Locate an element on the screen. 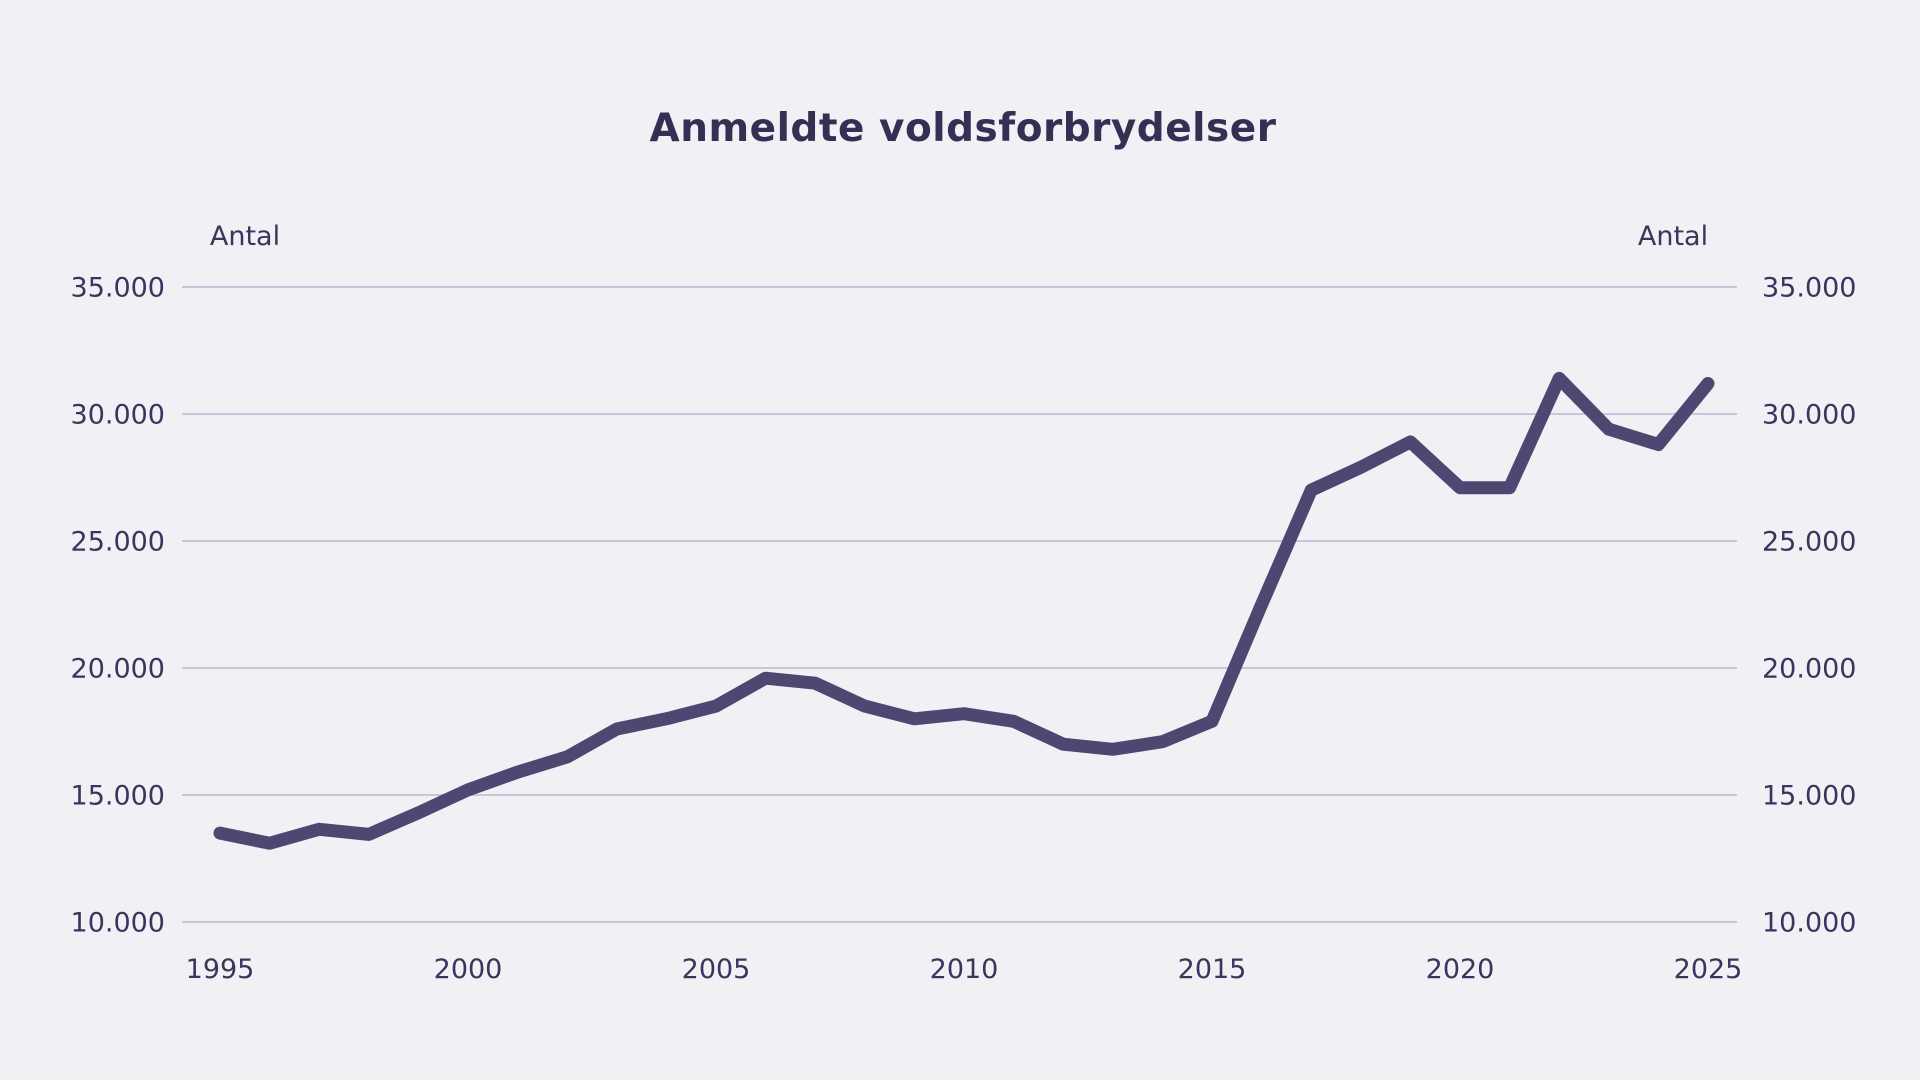 The width and height of the screenshot is (1920, 1080). y-axis-unit-label-right: Antal is located at coordinates (1673, 236).